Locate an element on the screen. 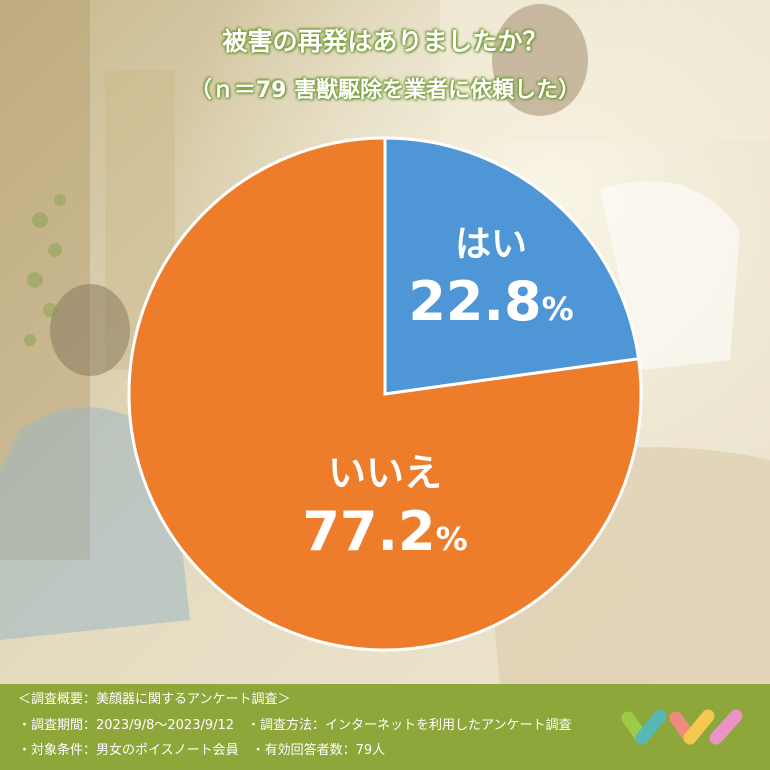 The image size is (770, 770). brand-logo-icon is located at coordinates (682, 727).